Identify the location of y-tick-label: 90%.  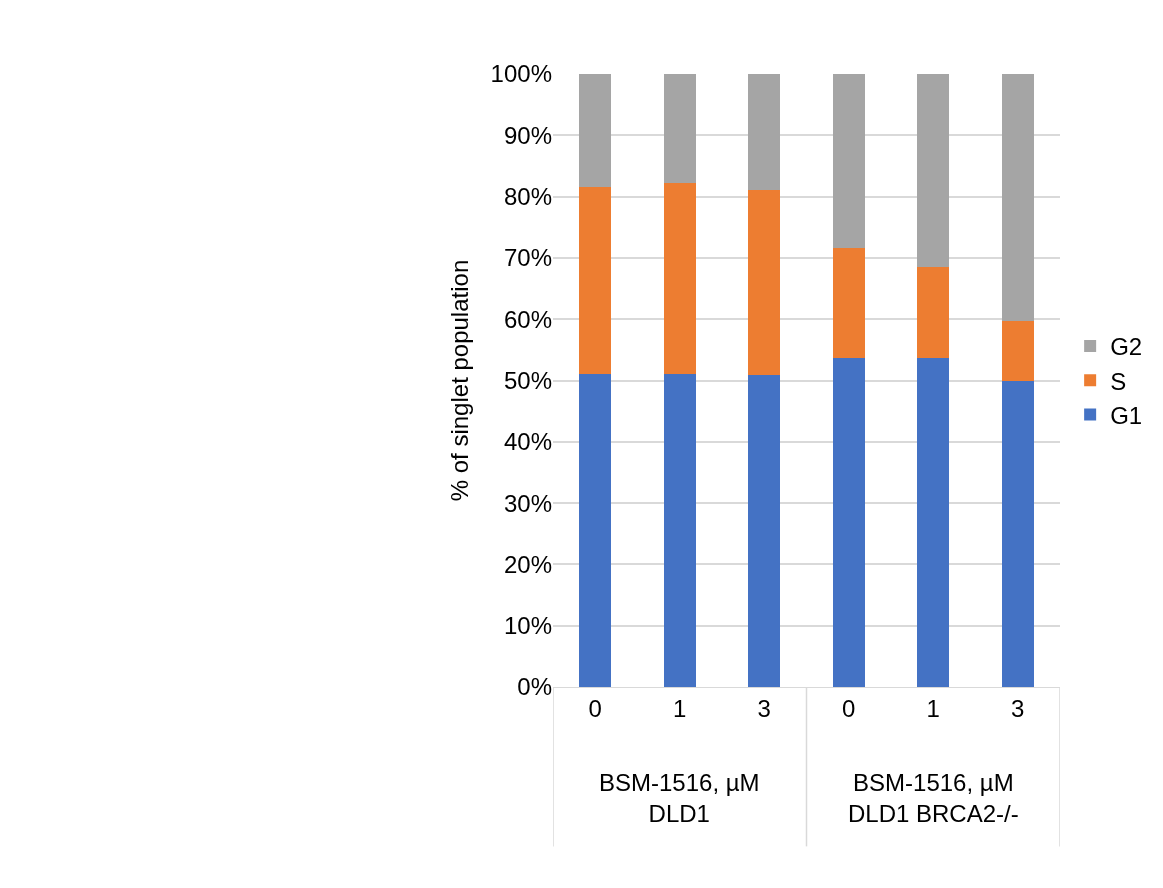
(527, 135).